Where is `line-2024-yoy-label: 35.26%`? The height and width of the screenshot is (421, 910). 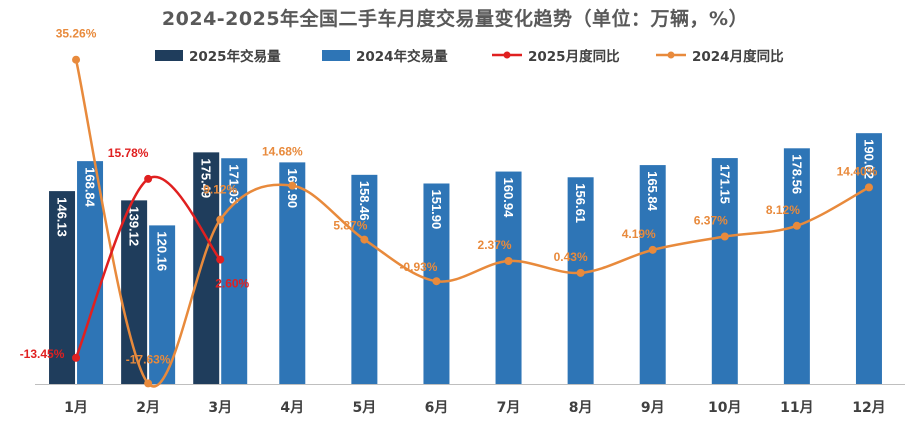
line-2024-yoy-label: 35.26% is located at coordinates (76, 34).